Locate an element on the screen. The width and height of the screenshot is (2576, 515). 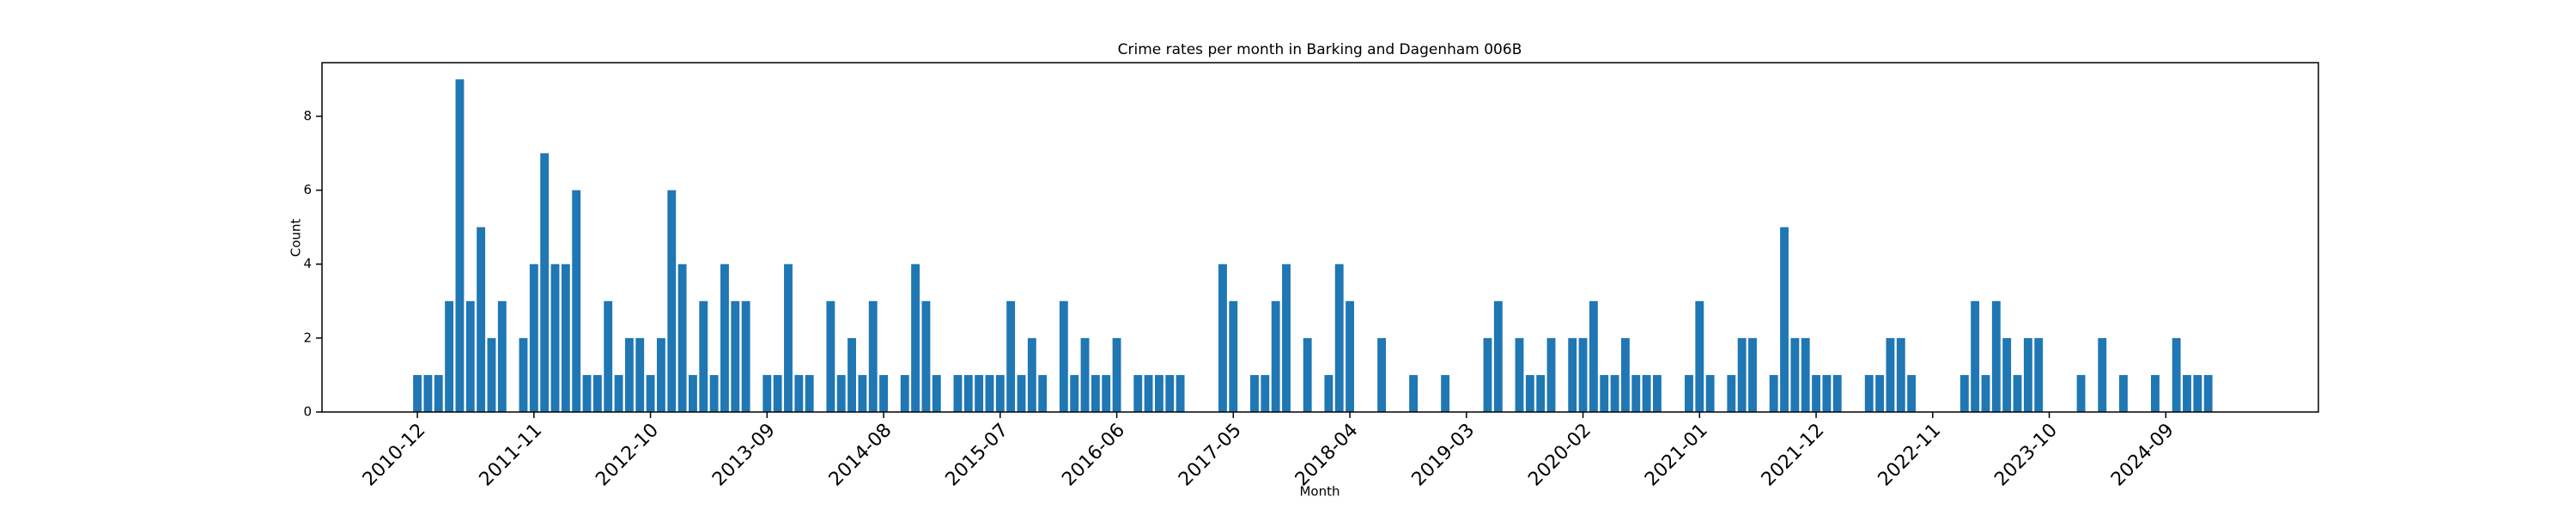
x-tick-label: 2016-06 is located at coordinates (1093, 455).